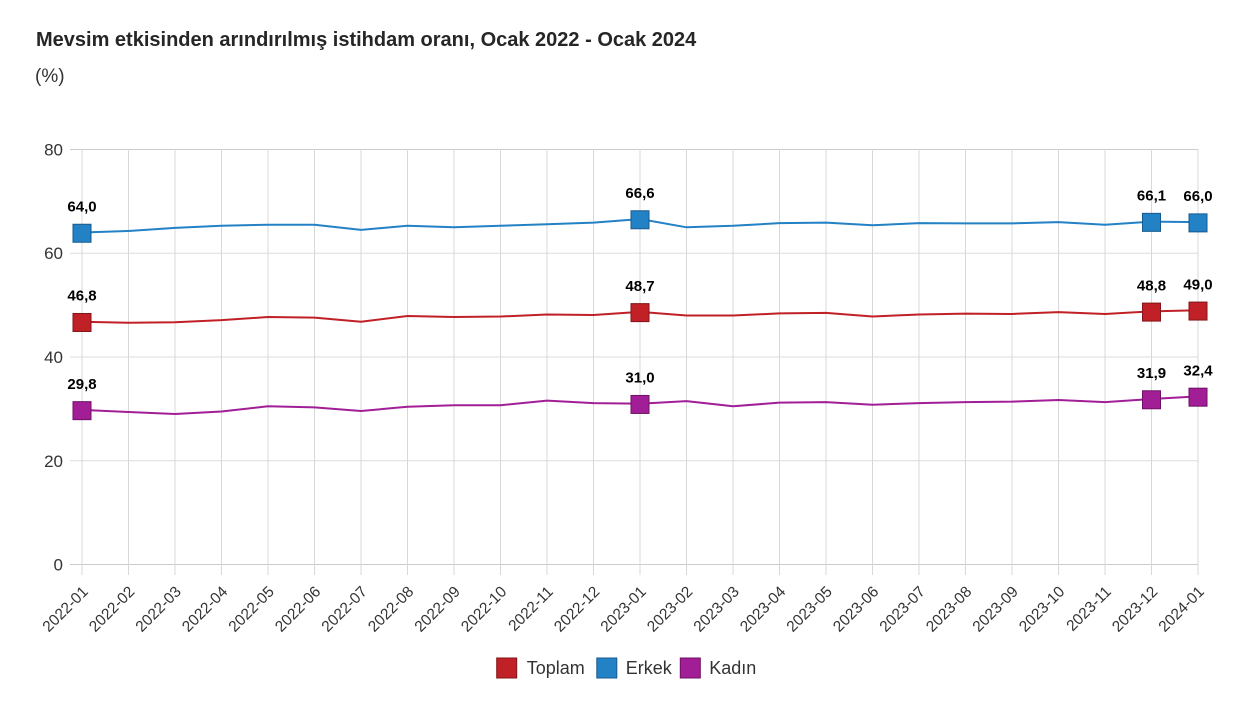  What do you see at coordinates (556, 668) in the screenshot?
I see `svg-text: Toplam` at bounding box center [556, 668].